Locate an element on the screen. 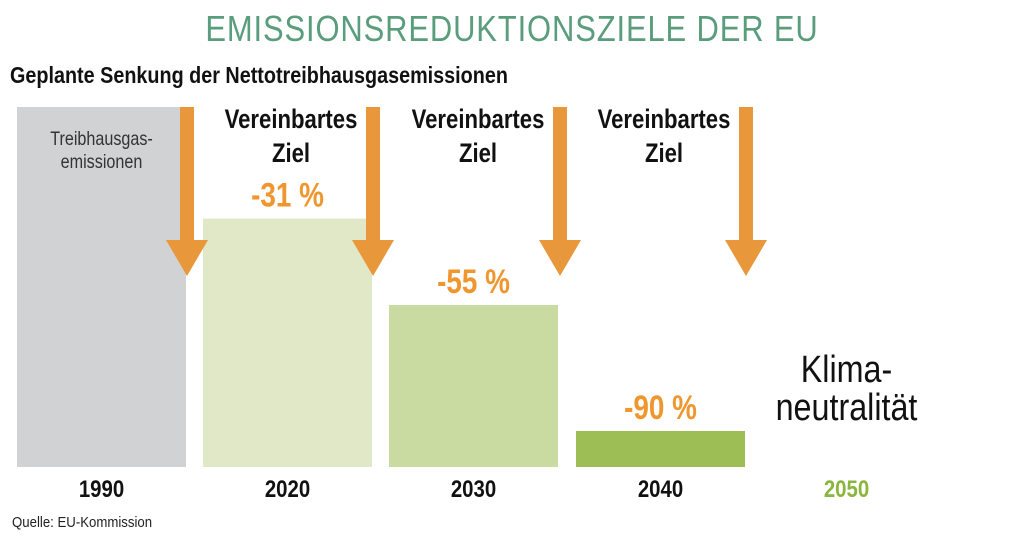 The image size is (1024, 554). target-arrow-2050 is located at coordinates (746, 191).